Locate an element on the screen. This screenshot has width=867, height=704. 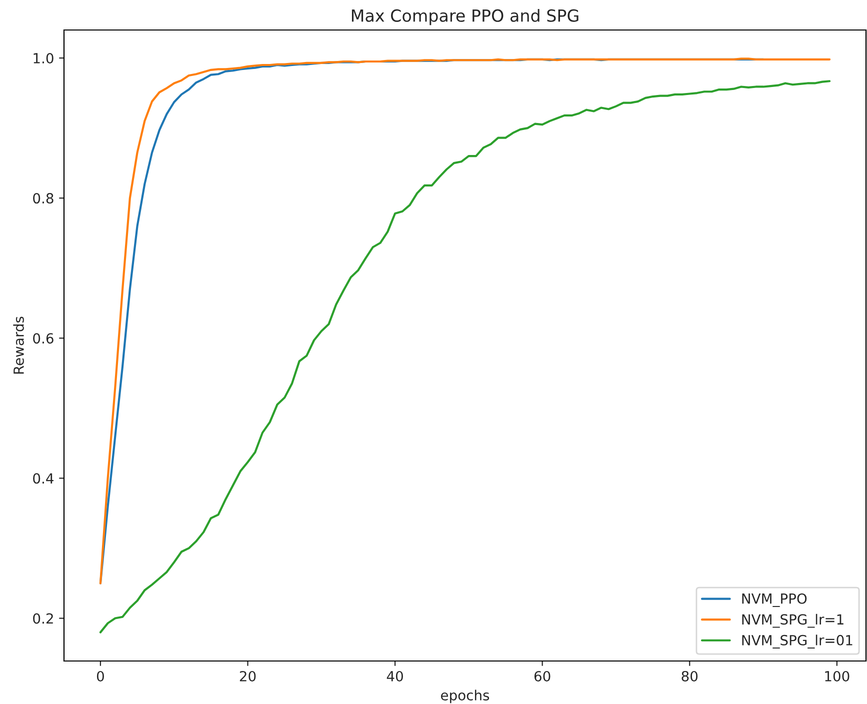
y-tick-label: 0.6 is located at coordinates (43, 338).